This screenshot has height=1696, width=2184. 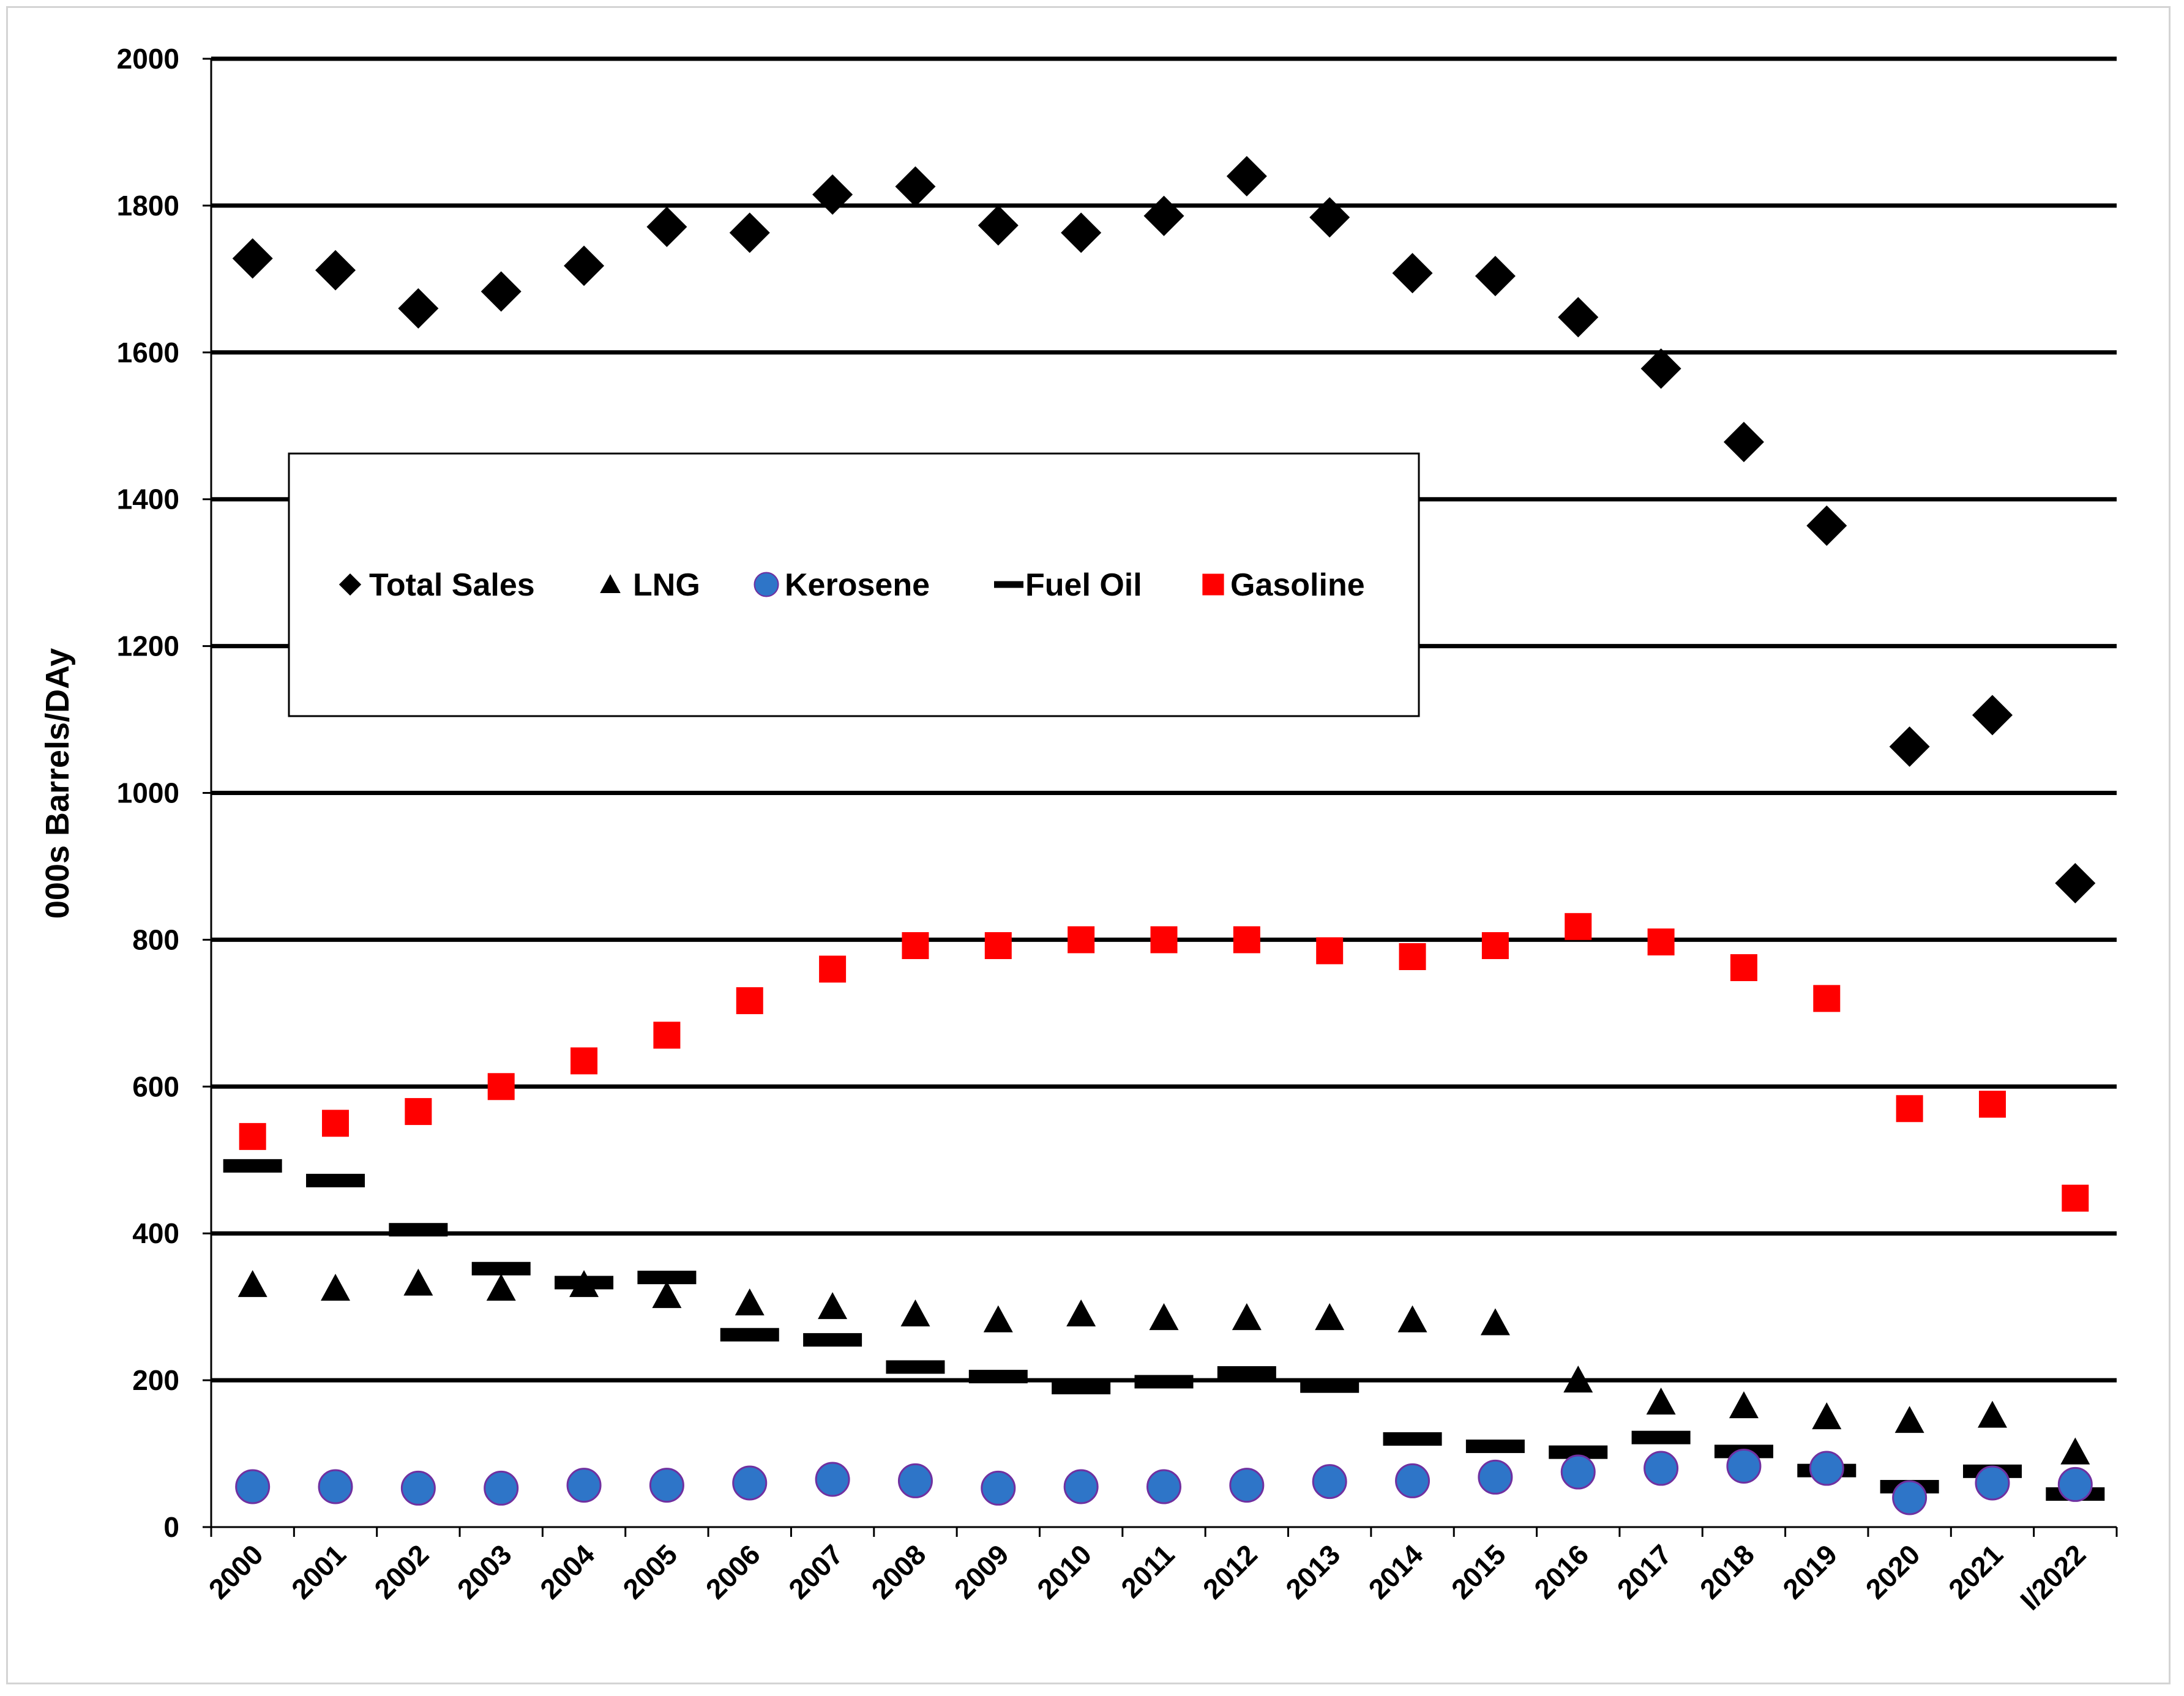 I want to click on legend-item: LNG, so click(x=650, y=585).